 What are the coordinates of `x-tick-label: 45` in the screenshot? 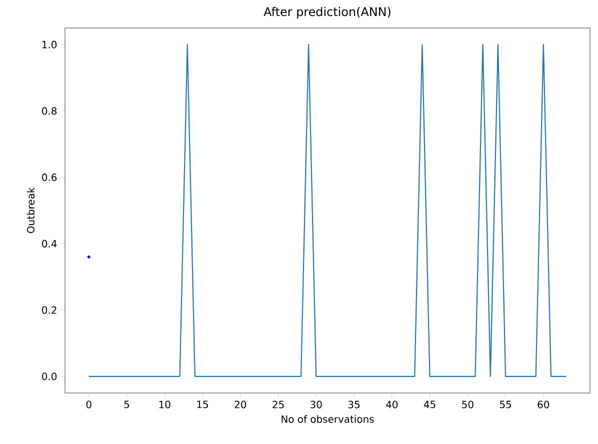 It's located at (430, 404).